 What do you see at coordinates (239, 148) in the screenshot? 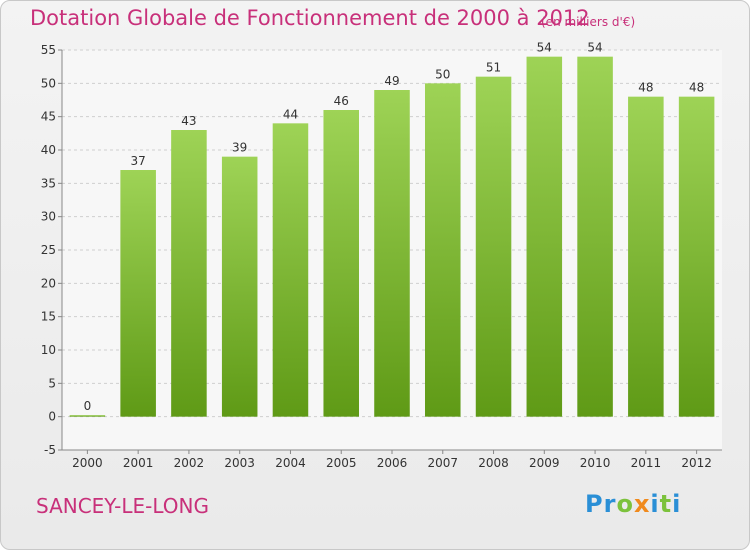
I see `bar-value-label: 39` at bounding box center [239, 148].